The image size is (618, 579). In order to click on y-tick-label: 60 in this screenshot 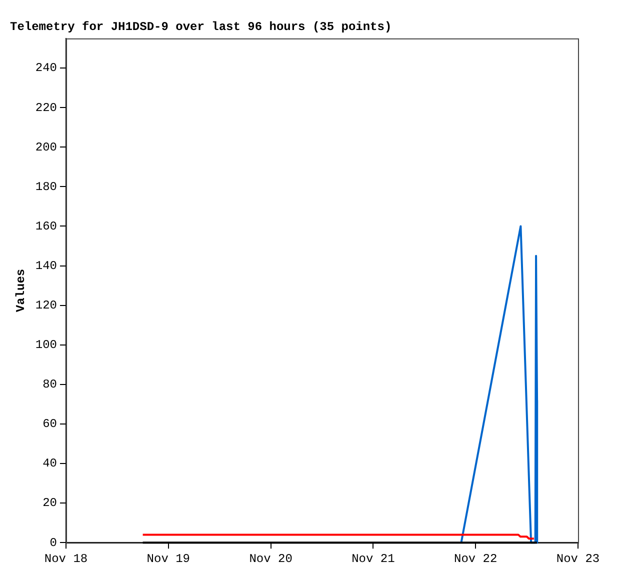, I will do `click(50, 424)`.